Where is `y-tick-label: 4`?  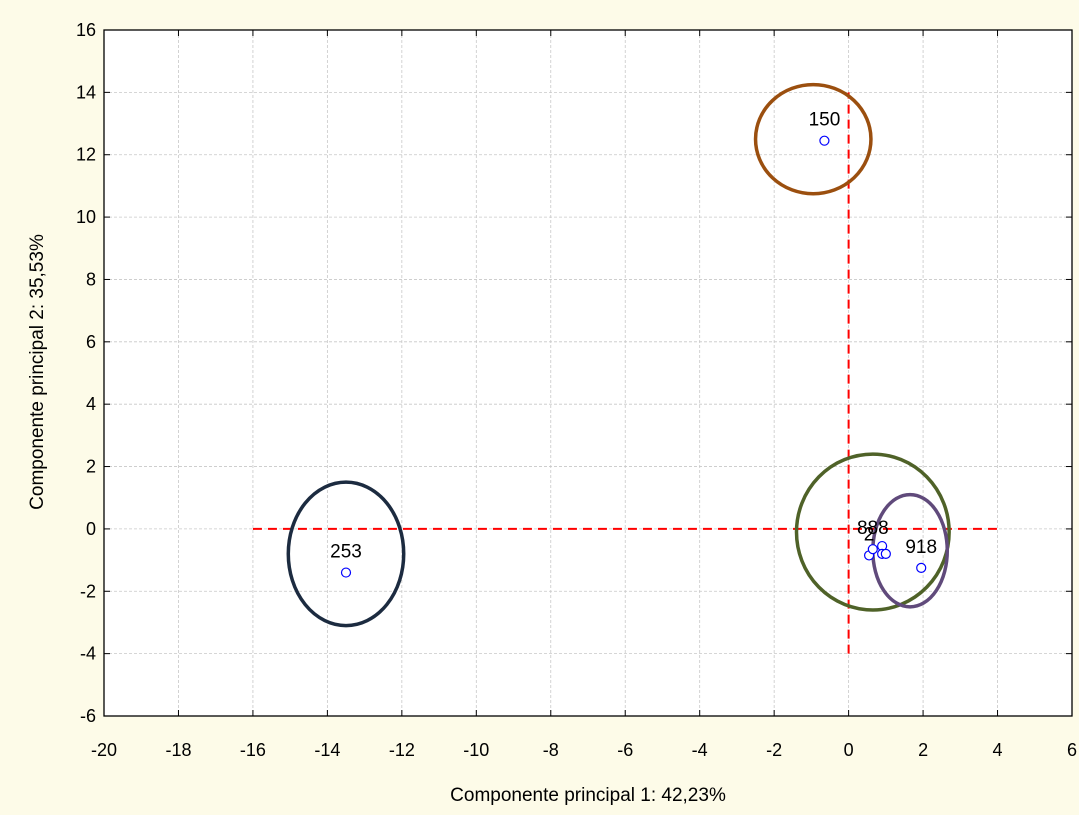 y-tick-label: 4 is located at coordinates (91, 404).